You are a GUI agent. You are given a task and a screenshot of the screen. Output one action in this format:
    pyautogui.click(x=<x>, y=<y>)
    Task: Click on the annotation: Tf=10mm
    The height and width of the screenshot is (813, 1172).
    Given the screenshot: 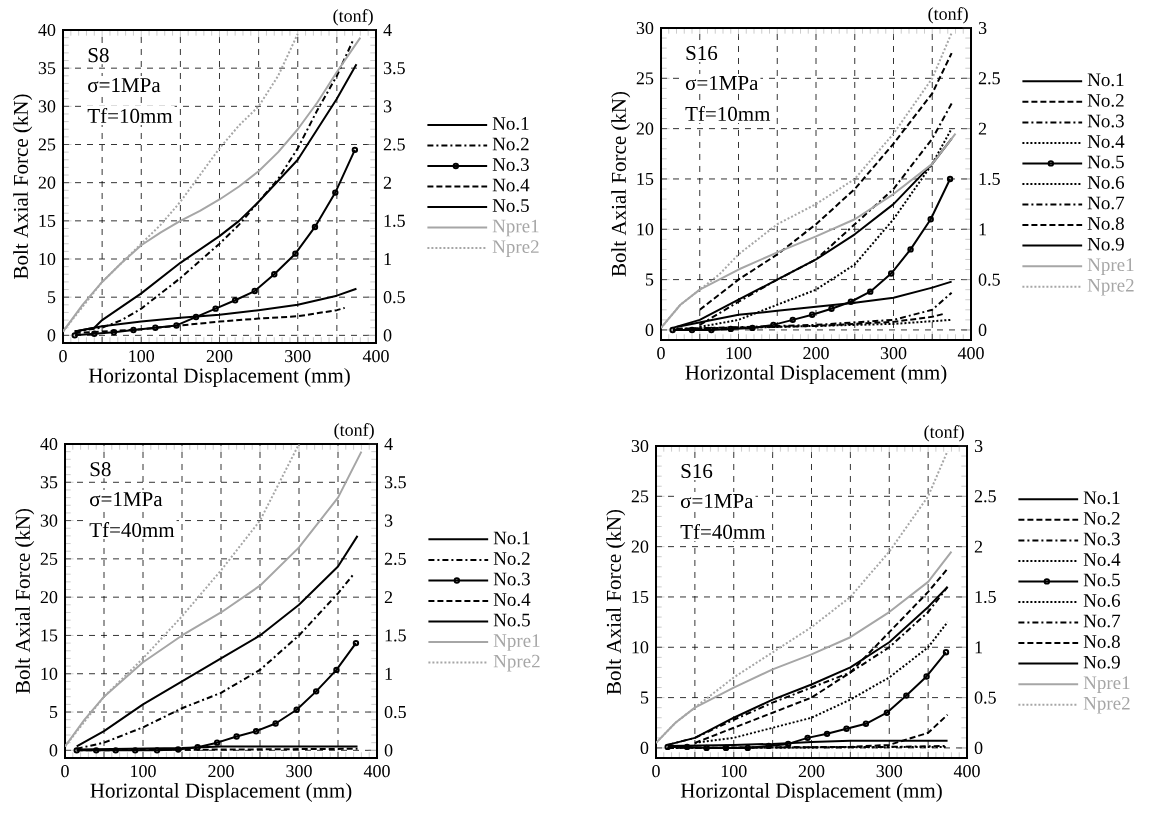 What is the action you would take?
    pyautogui.click(x=728, y=113)
    